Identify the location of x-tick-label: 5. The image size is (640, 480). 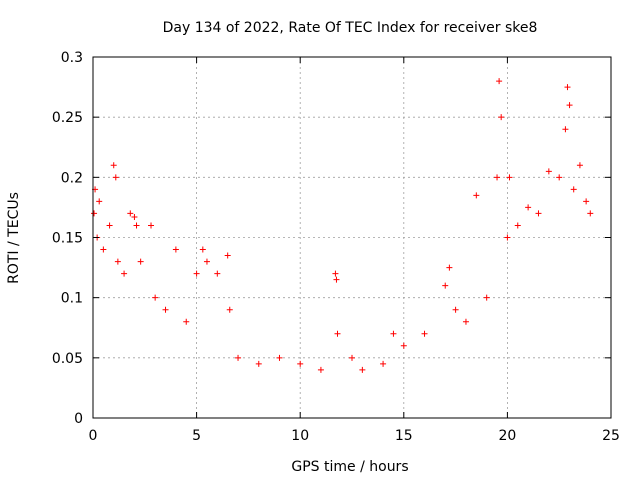
(196, 436).